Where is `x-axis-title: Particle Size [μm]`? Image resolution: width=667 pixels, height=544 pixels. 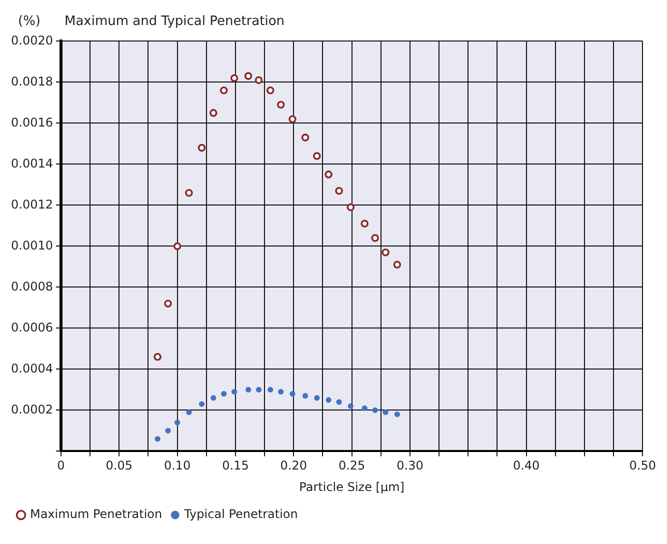 x-axis-title: Particle Size [μm] is located at coordinates (351, 487).